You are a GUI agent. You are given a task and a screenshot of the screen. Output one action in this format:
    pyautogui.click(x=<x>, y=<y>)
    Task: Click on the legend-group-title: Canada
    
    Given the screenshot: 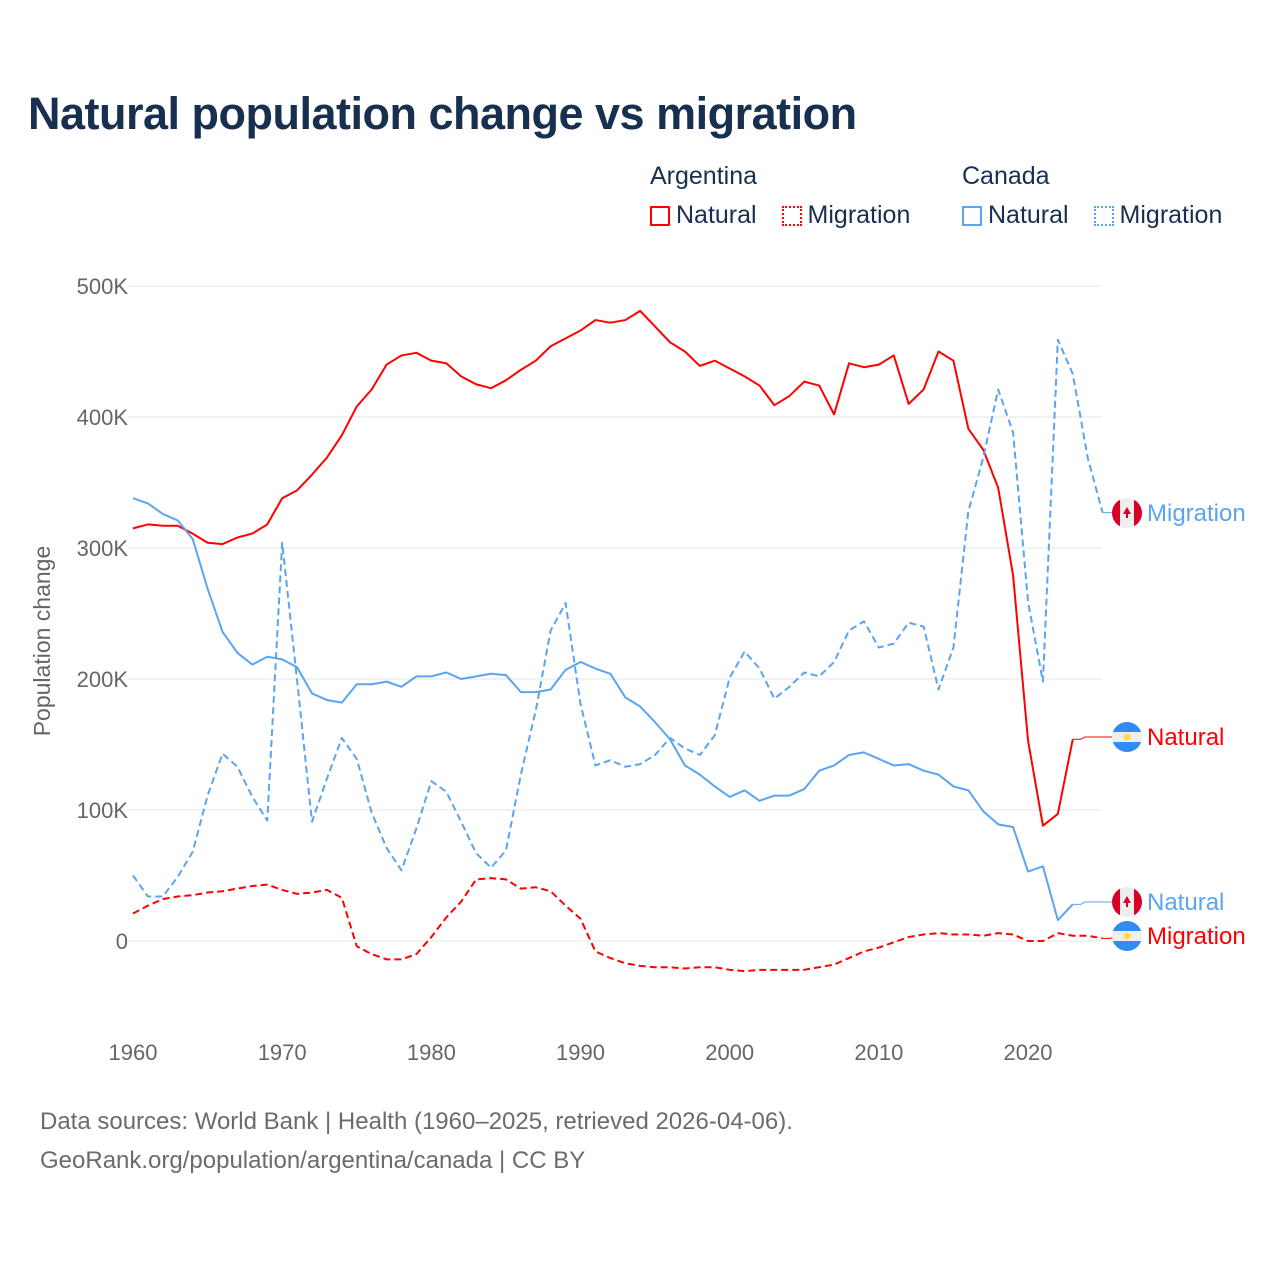 What is the action you would take?
    pyautogui.click(x=1006, y=176)
    